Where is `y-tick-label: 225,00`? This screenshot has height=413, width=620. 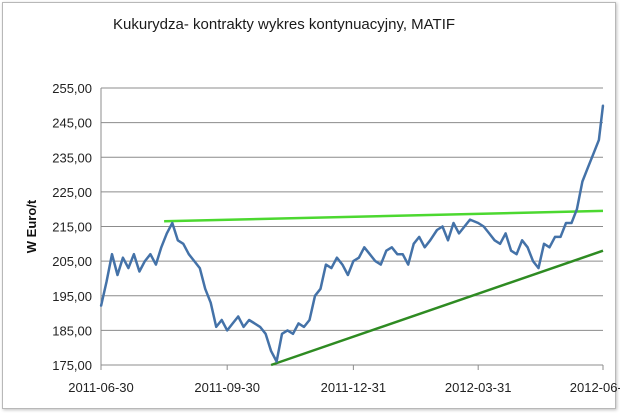 y-tick-label: 225,00 is located at coordinates (72, 192).